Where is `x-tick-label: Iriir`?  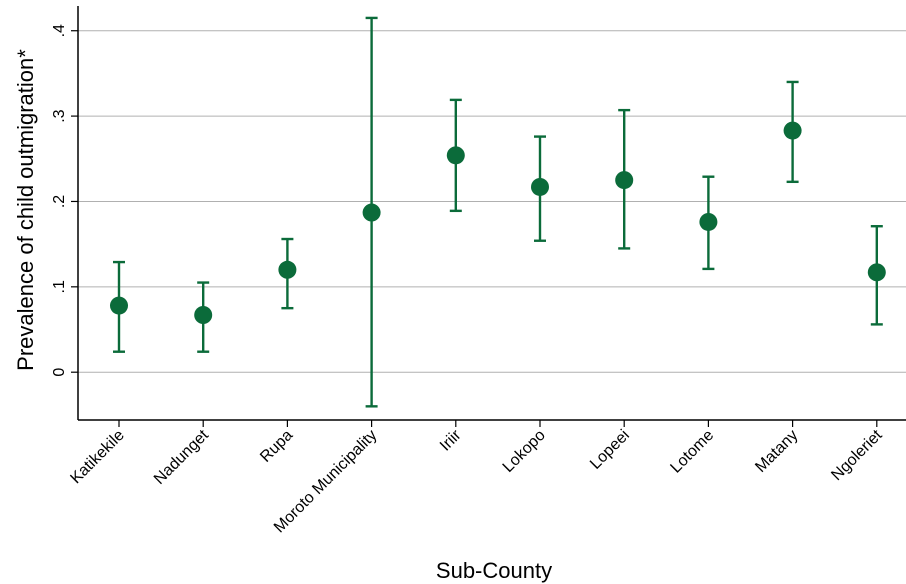 x-tick-label: Iriir is located at coordinates (451, 440).